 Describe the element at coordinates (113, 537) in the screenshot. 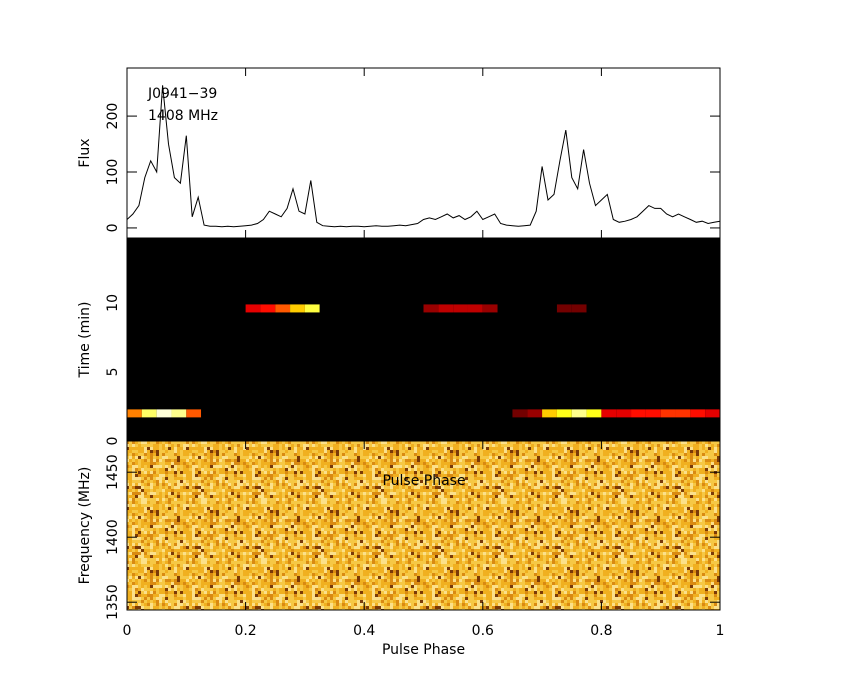

I see `y-tick-label: 1400` at that location.